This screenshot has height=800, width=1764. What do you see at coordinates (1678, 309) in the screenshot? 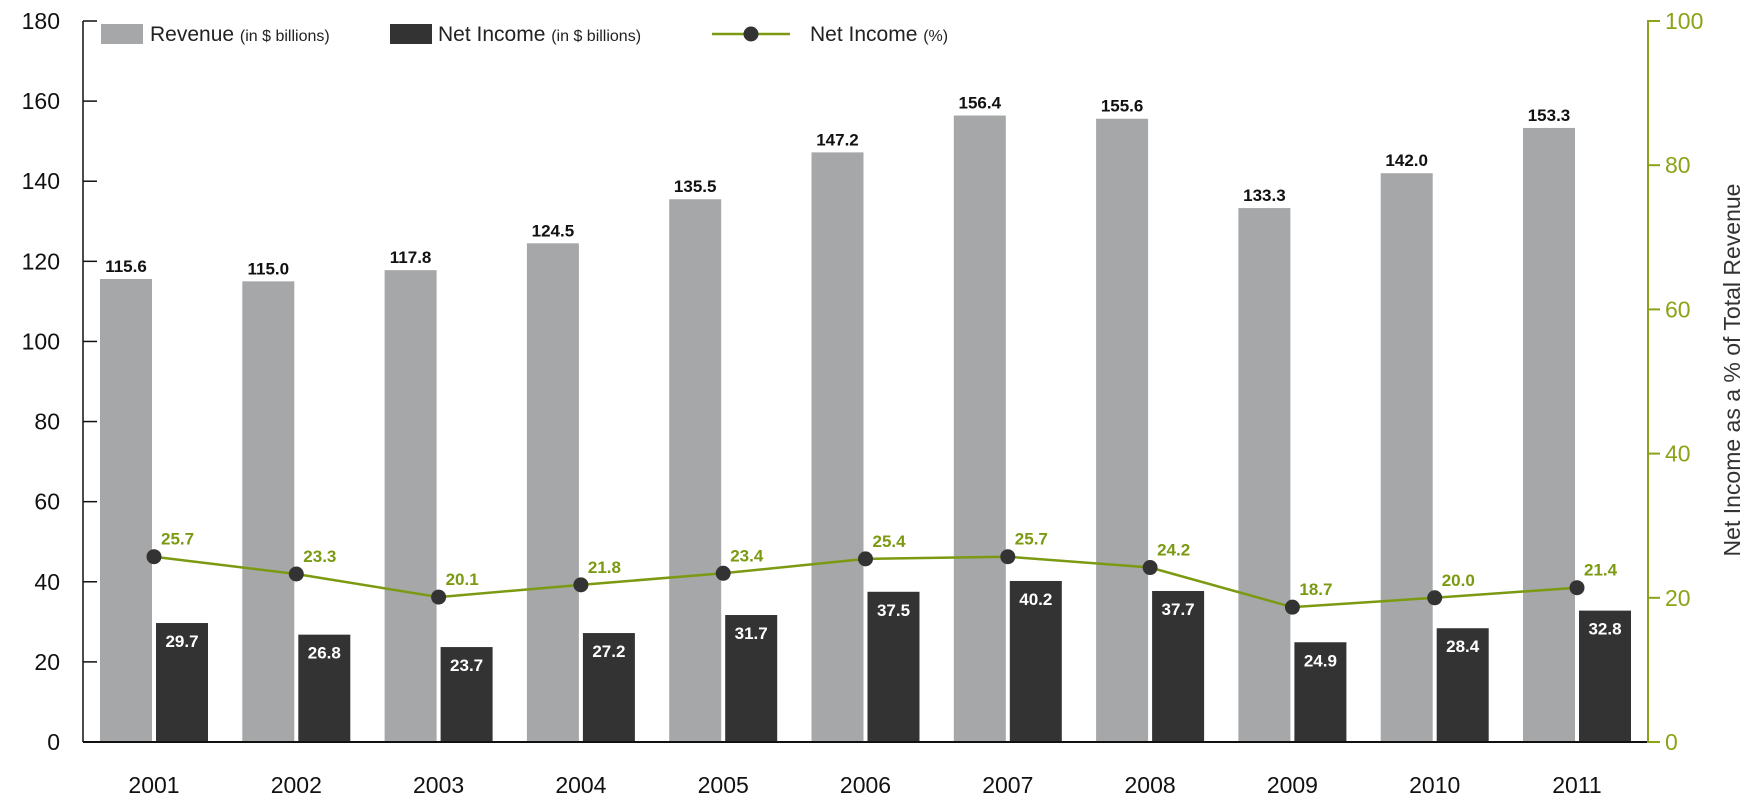
I see `right-tick-label: 60` at bounding box center [1678, 309].